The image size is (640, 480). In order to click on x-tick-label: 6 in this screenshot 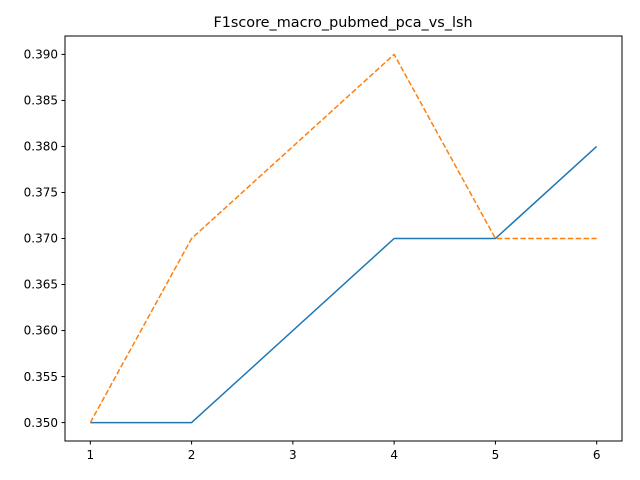, I will do `click(597, 455)`.